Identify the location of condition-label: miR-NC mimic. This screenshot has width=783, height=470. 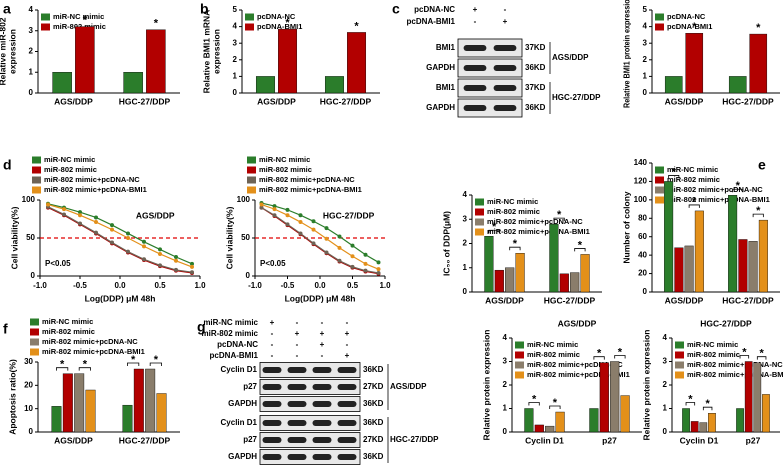
(230, 322).